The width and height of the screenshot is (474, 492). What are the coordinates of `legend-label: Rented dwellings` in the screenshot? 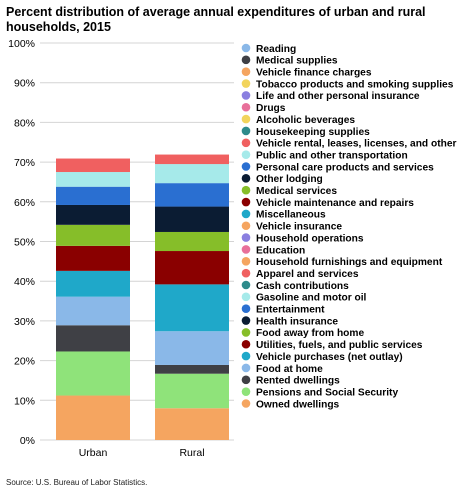 It's located at (298, 381).